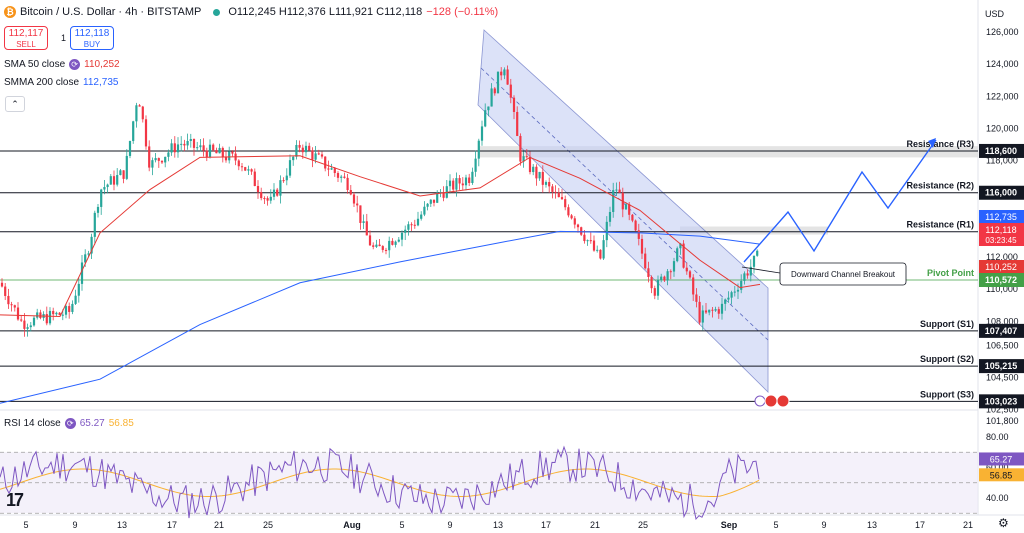 The image size is (1024, 533). I want to click on price-tick: 124,000, so click(1002, 64).